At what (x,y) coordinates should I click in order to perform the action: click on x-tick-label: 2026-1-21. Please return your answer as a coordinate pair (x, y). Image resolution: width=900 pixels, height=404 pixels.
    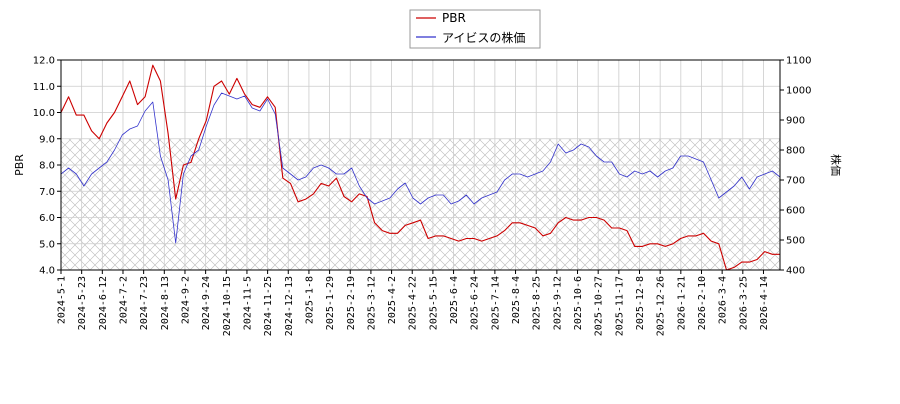
    Looking at the image, I should click on (681, 303).